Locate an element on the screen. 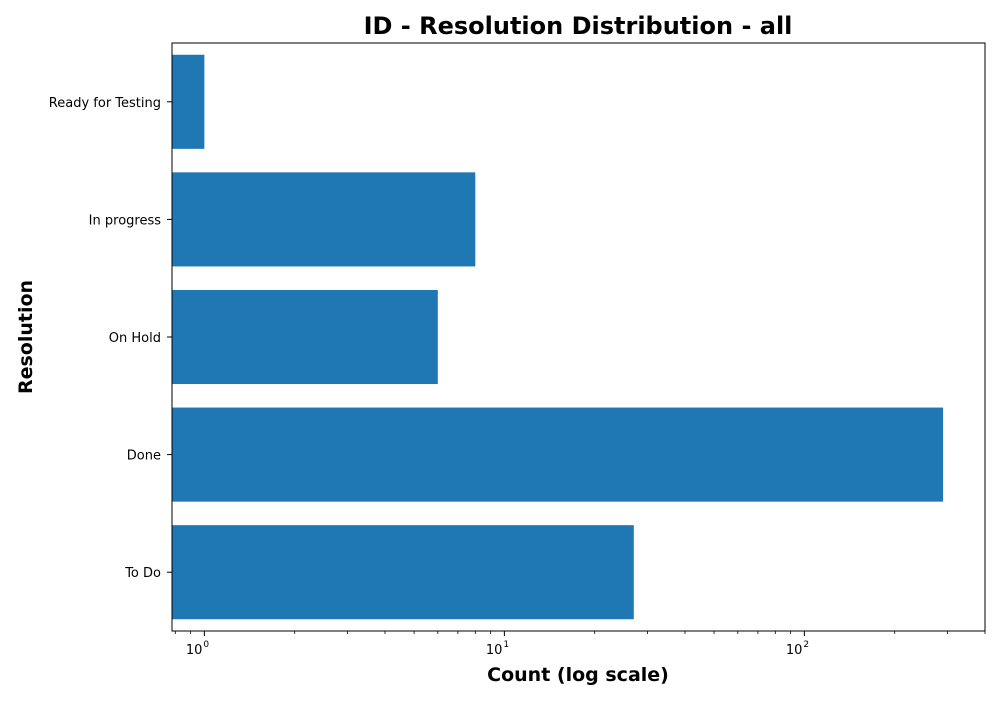 Image resolution: width=1000 pixels, height=704 pixels. x-tick-exponent: 0 is located at coordinates (206, 645).